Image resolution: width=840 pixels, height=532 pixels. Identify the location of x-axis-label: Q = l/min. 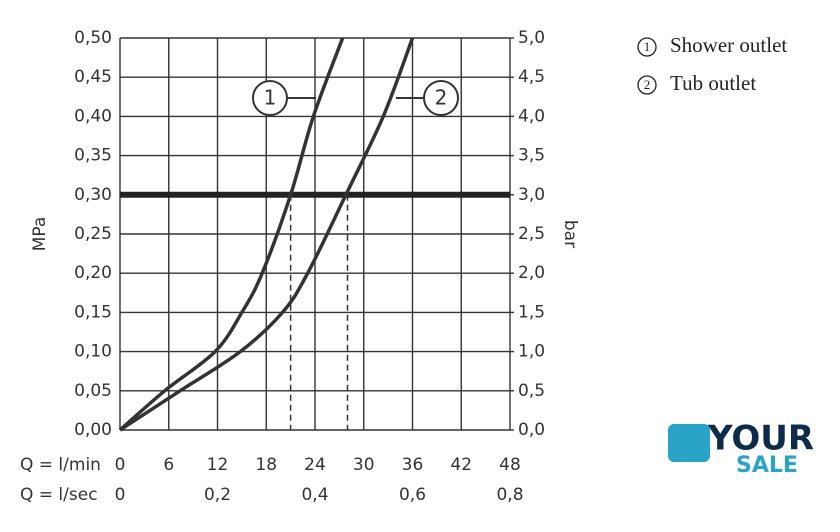
(60, 465).